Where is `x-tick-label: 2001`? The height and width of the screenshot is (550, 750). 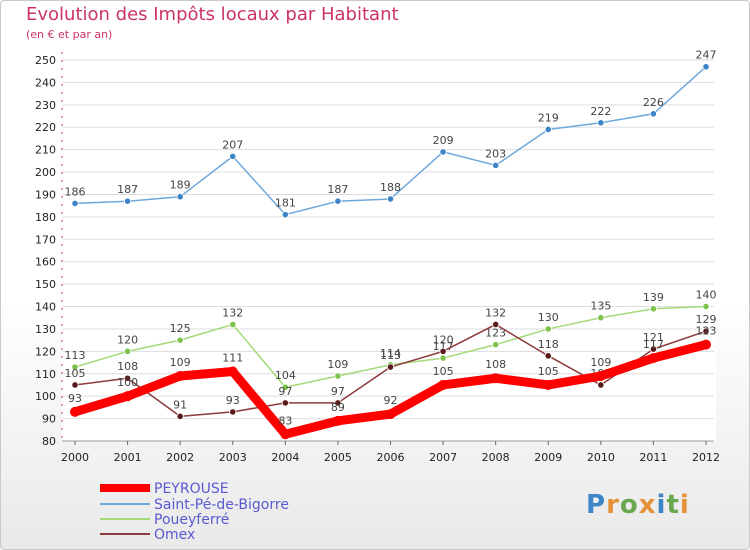
x-tick-label: 2001 is located at coordinates (128, 457).